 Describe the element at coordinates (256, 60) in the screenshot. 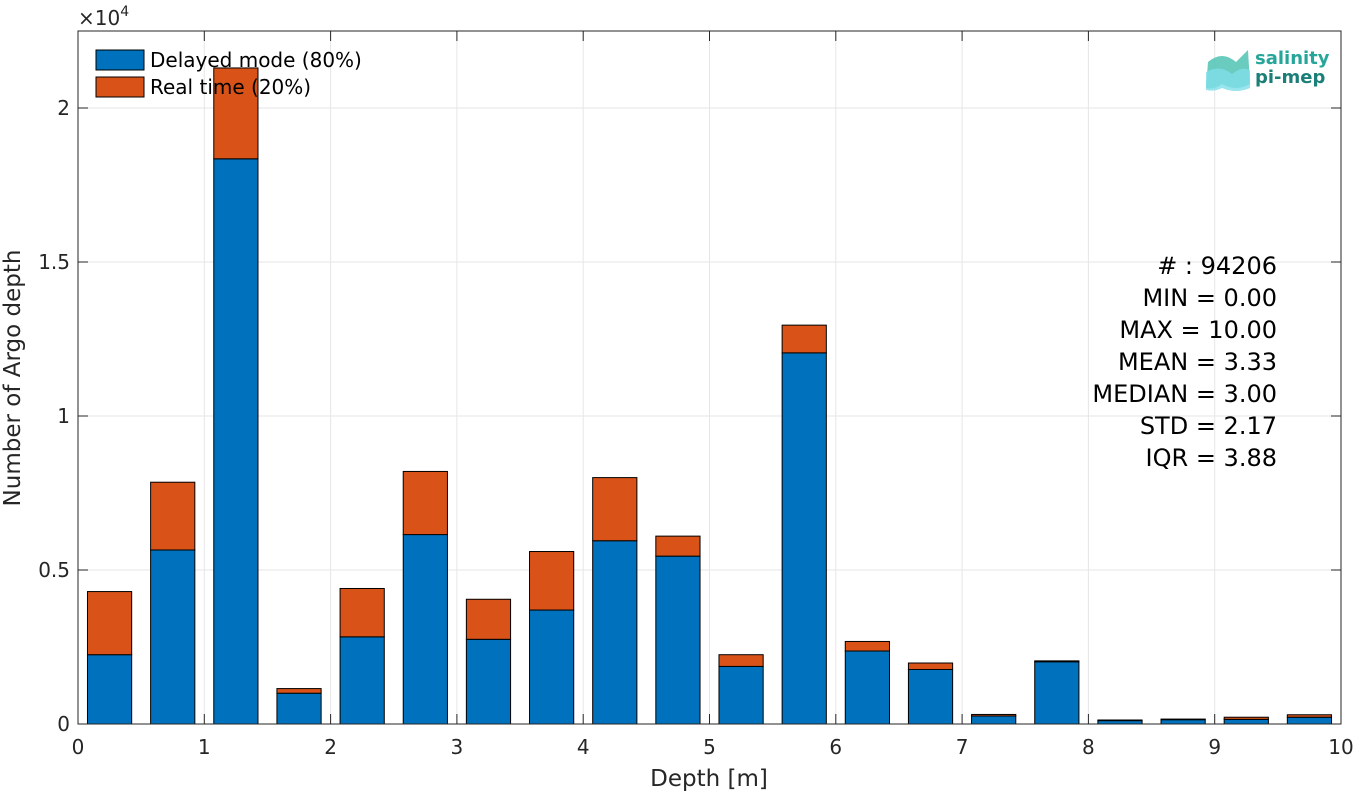

I see `legend-label-delayed: Delayed mode (80%)` at that location.